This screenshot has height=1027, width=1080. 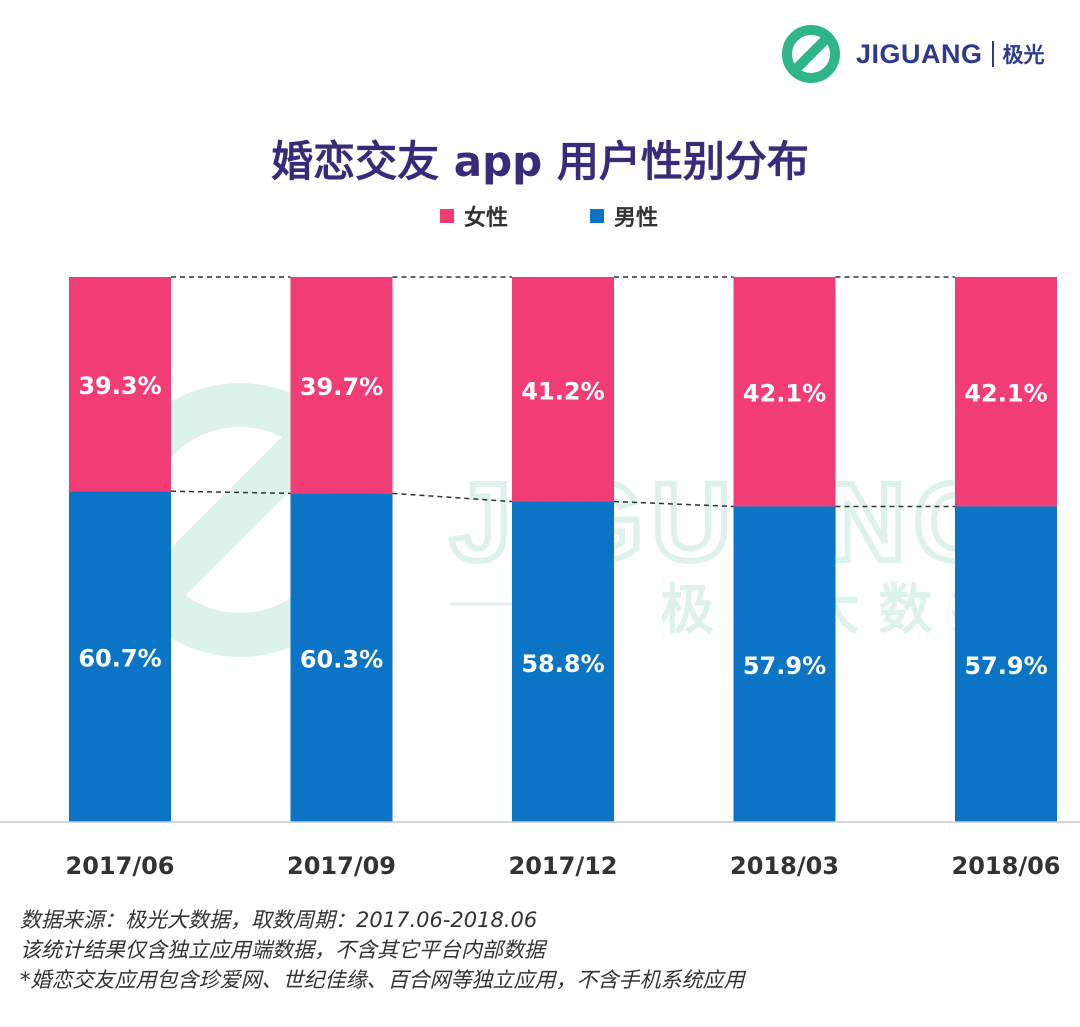 I want to click on legend-label-female: 女性, so click(x=486, y=218).